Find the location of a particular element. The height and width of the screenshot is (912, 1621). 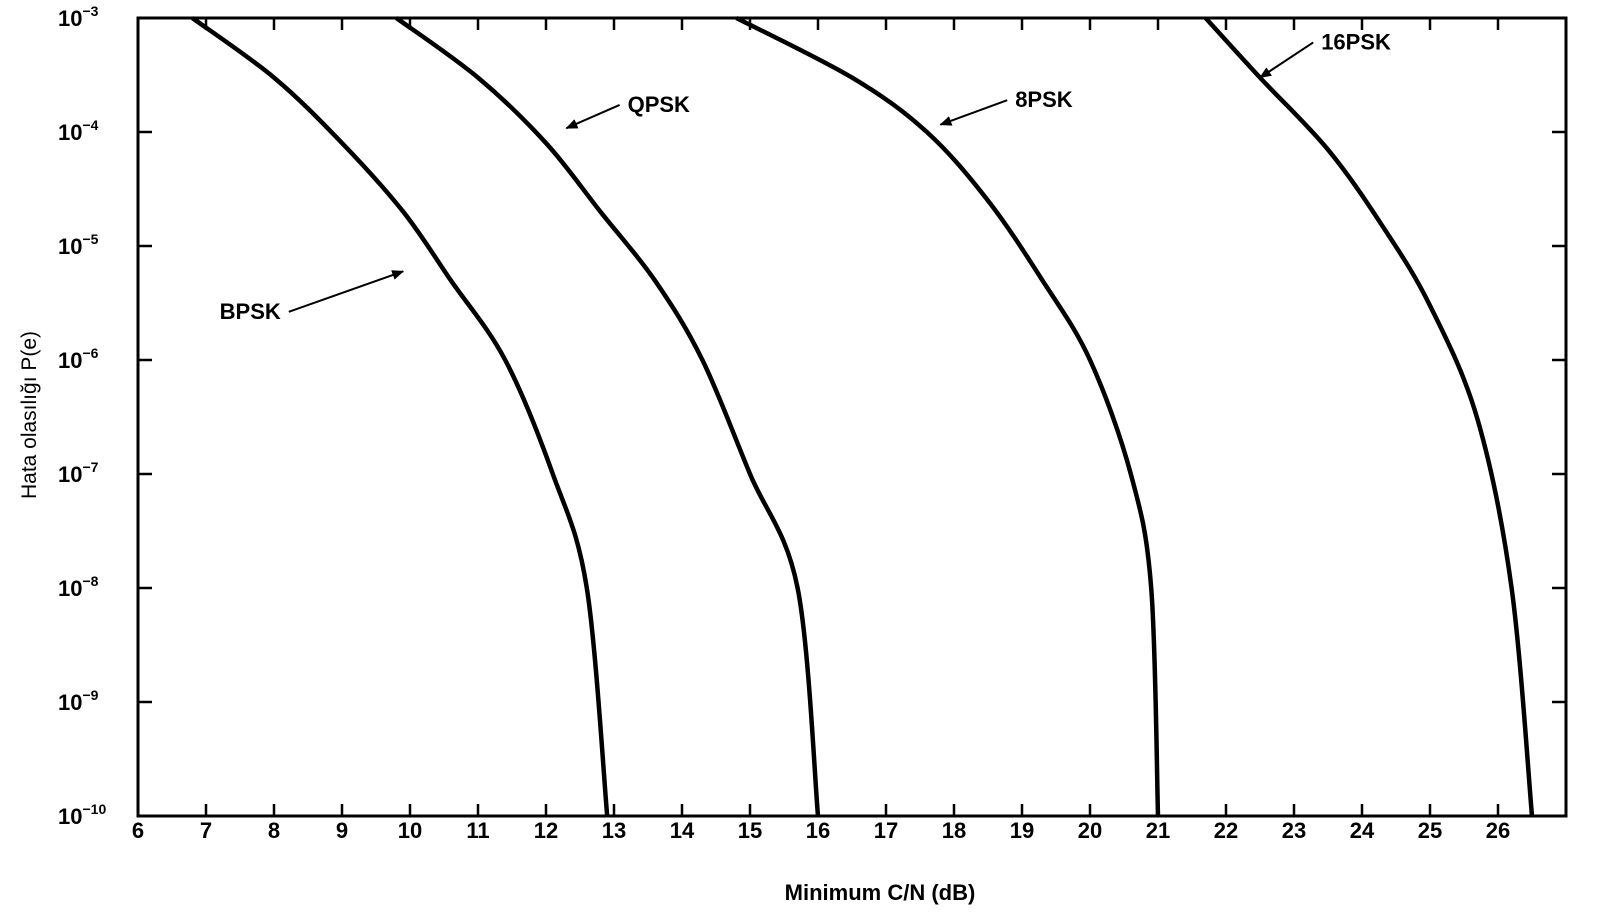

y-axis-title: Hata olasılığı P(e) is located at coordinates (29, 415).